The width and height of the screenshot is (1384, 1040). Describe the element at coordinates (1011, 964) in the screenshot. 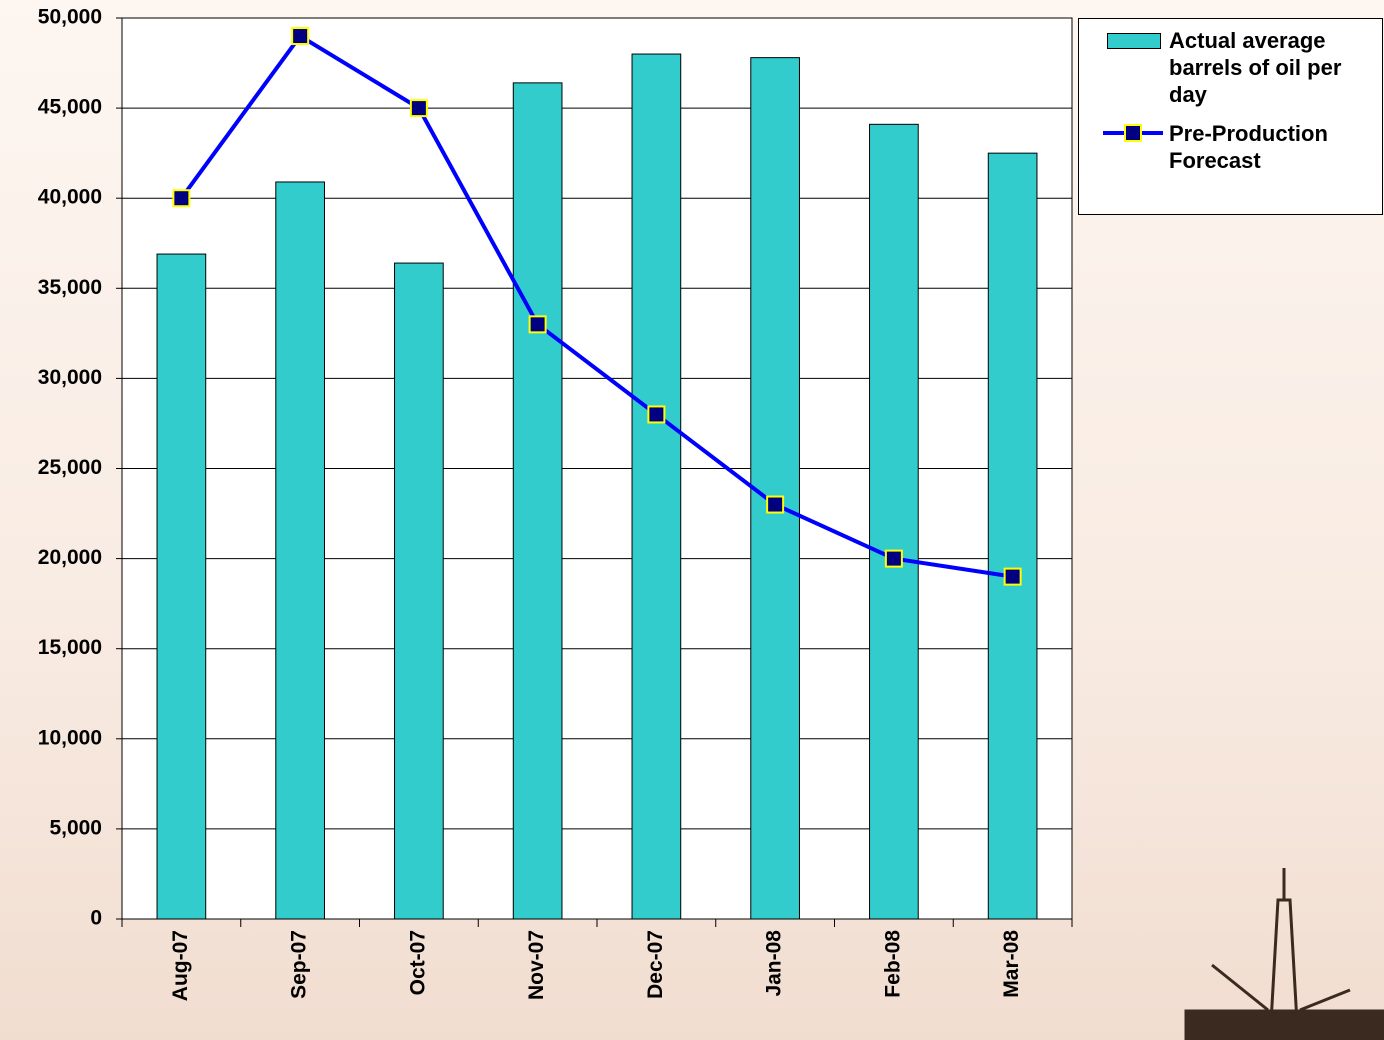

I see `x-tick-label: Mar-08` at that location.